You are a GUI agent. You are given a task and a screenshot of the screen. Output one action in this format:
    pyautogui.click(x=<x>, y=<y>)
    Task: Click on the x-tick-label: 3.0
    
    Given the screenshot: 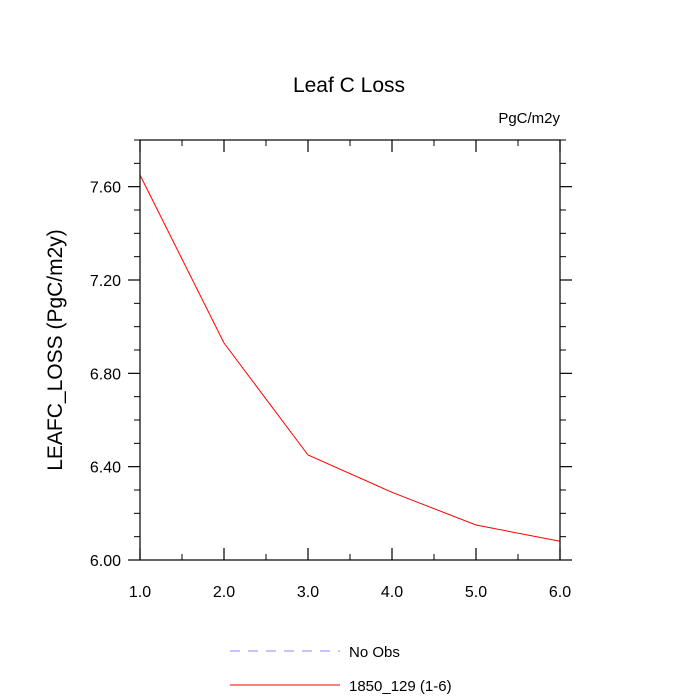 What is the action you would take?
    pyautogui.click(x=308, y=592)
    